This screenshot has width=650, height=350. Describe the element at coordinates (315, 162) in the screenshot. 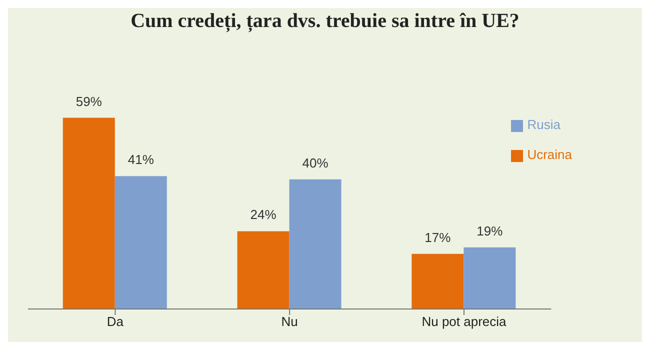

I see `data-label: 40%` at that location.